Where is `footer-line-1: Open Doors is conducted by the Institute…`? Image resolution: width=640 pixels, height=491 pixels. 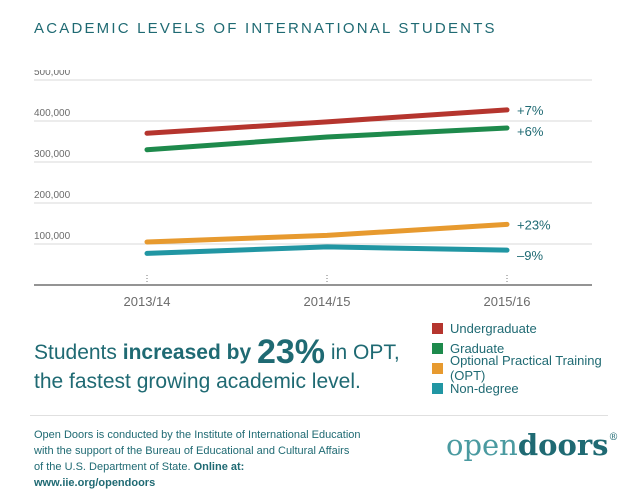
footer-line-1: Open Doors is conducted by the Institute… is located at coordinates (197, 435).